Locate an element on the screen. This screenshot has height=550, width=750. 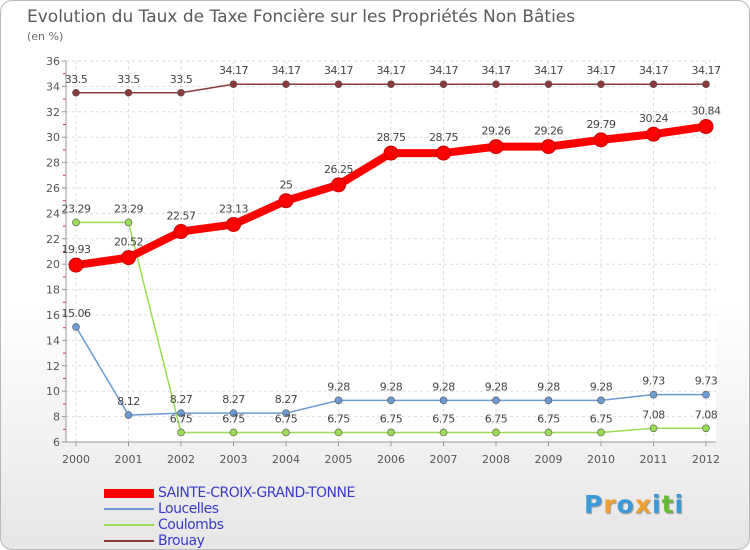
data-label: 19.93 is located at coordinates (76, 249).